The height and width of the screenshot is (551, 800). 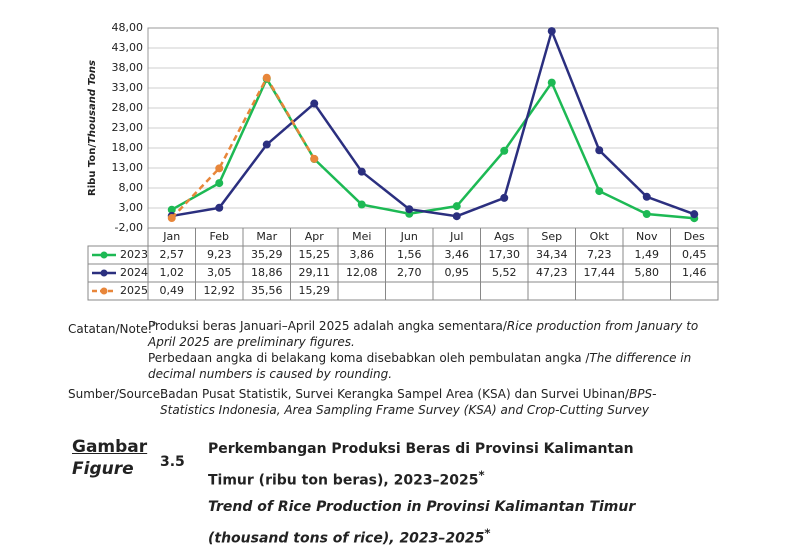 What do you see at coordinates (647, 272) in the screenshot?
I see `table-value: 5,80` at bounding box center [647, 272].